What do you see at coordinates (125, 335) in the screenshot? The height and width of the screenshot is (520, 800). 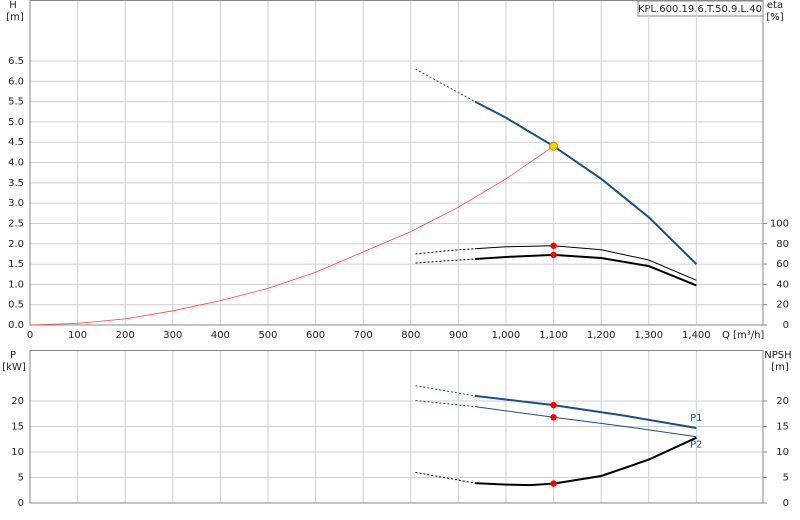 I see `x-tick-label: 200` at bounding box center [125, 335].